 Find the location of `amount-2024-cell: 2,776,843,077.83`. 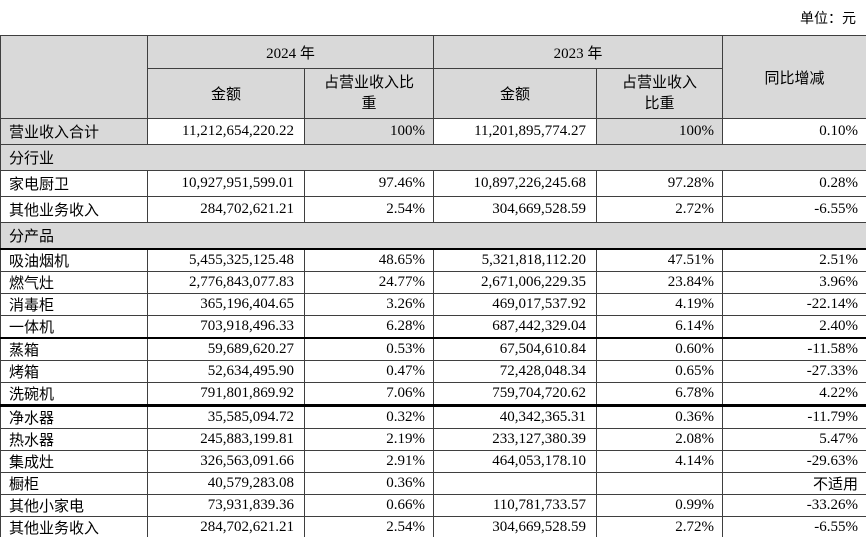

amount-2024-cell: 2,776,843,077.83 is located at coordinates (226, 282).